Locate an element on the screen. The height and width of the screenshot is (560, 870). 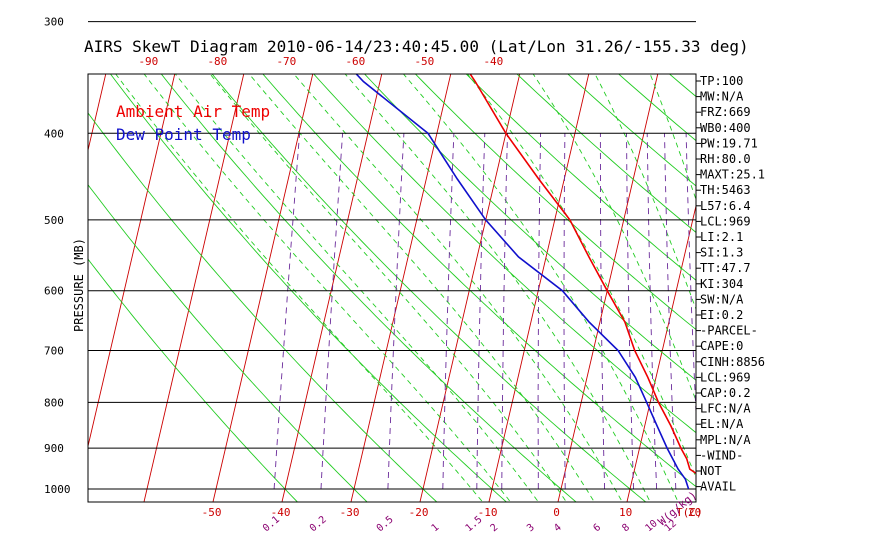
pressure-tick-label: 300 is located at coordinates (54, 22).